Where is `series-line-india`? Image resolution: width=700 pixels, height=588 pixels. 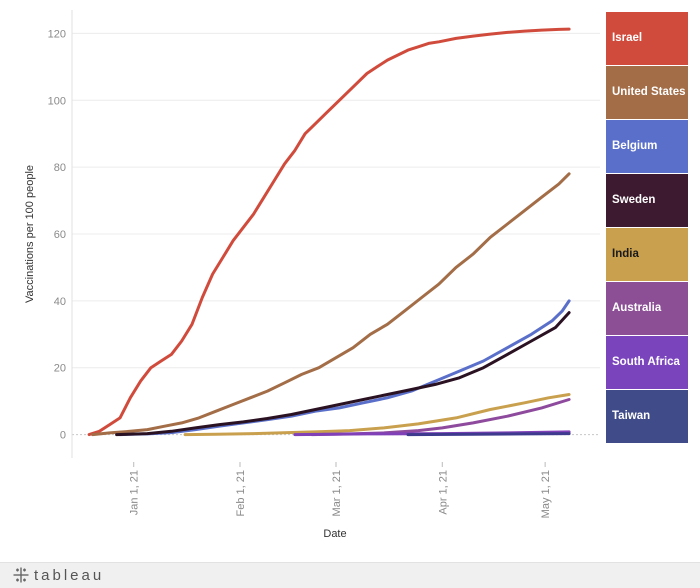 series-line-india is located at coordinates (377, 415).